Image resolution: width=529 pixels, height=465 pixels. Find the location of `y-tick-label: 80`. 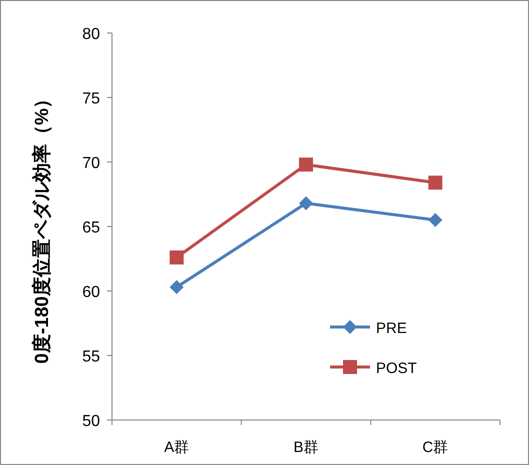

y-tick-label: 80 is located at coordinates (91, 34).